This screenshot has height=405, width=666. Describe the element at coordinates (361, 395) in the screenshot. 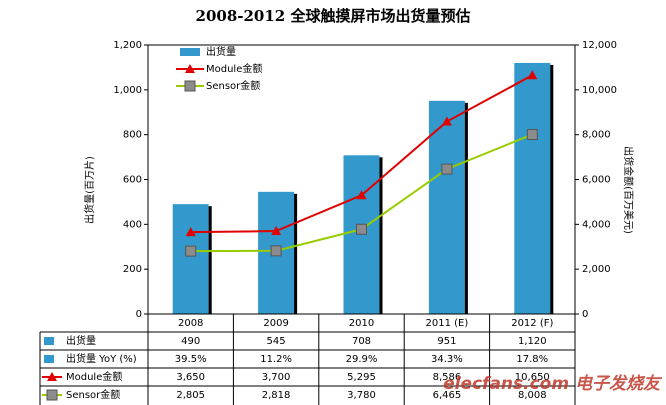

I see `table-cell: 3,780` at that location.